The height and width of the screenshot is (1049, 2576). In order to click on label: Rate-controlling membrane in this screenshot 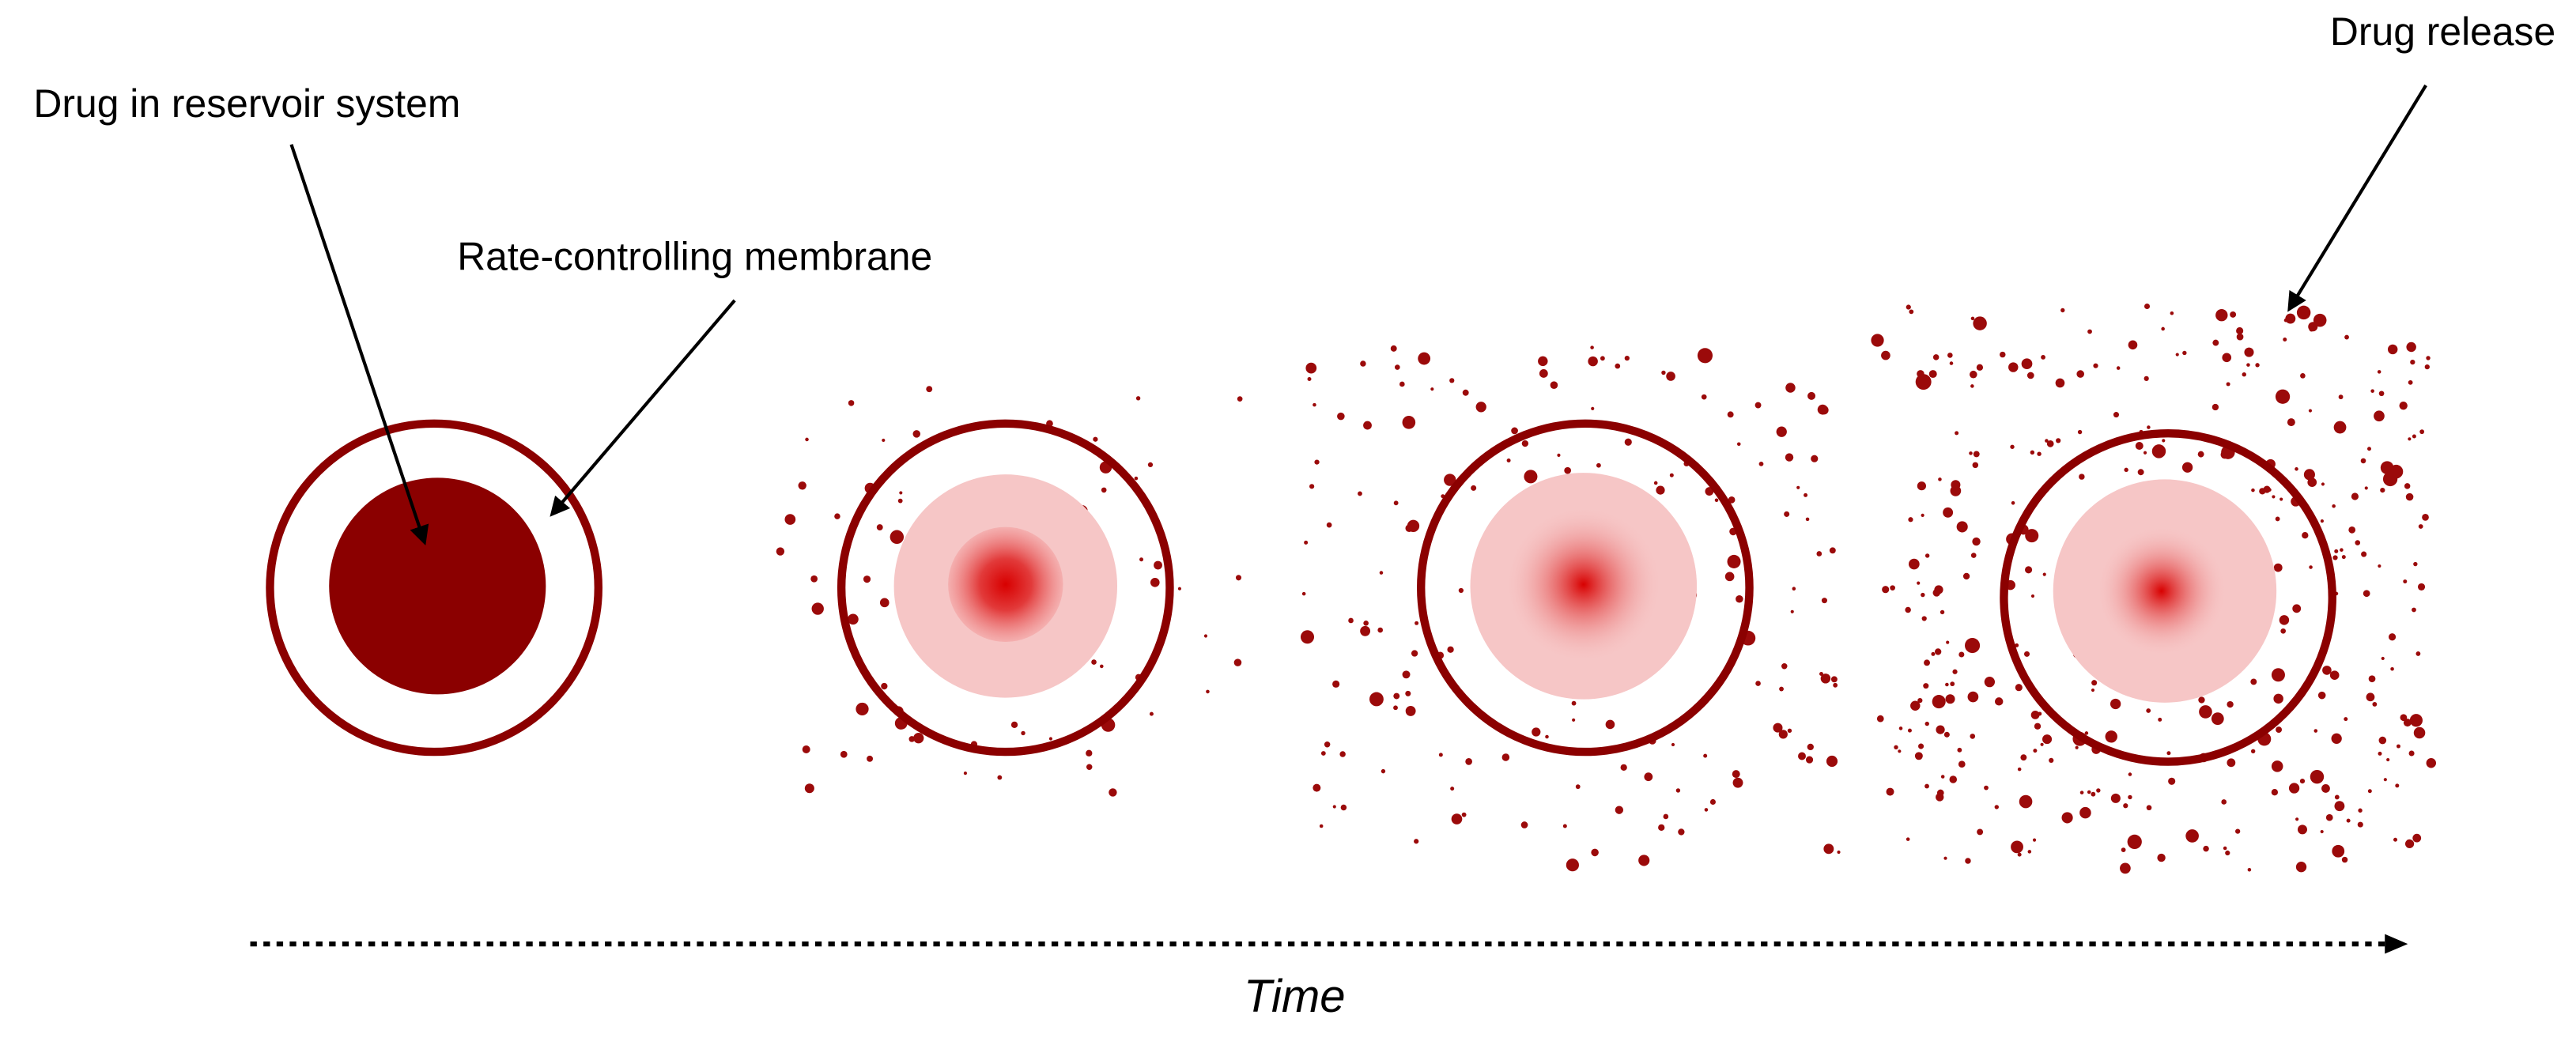, I will do `click(694, 256)`.